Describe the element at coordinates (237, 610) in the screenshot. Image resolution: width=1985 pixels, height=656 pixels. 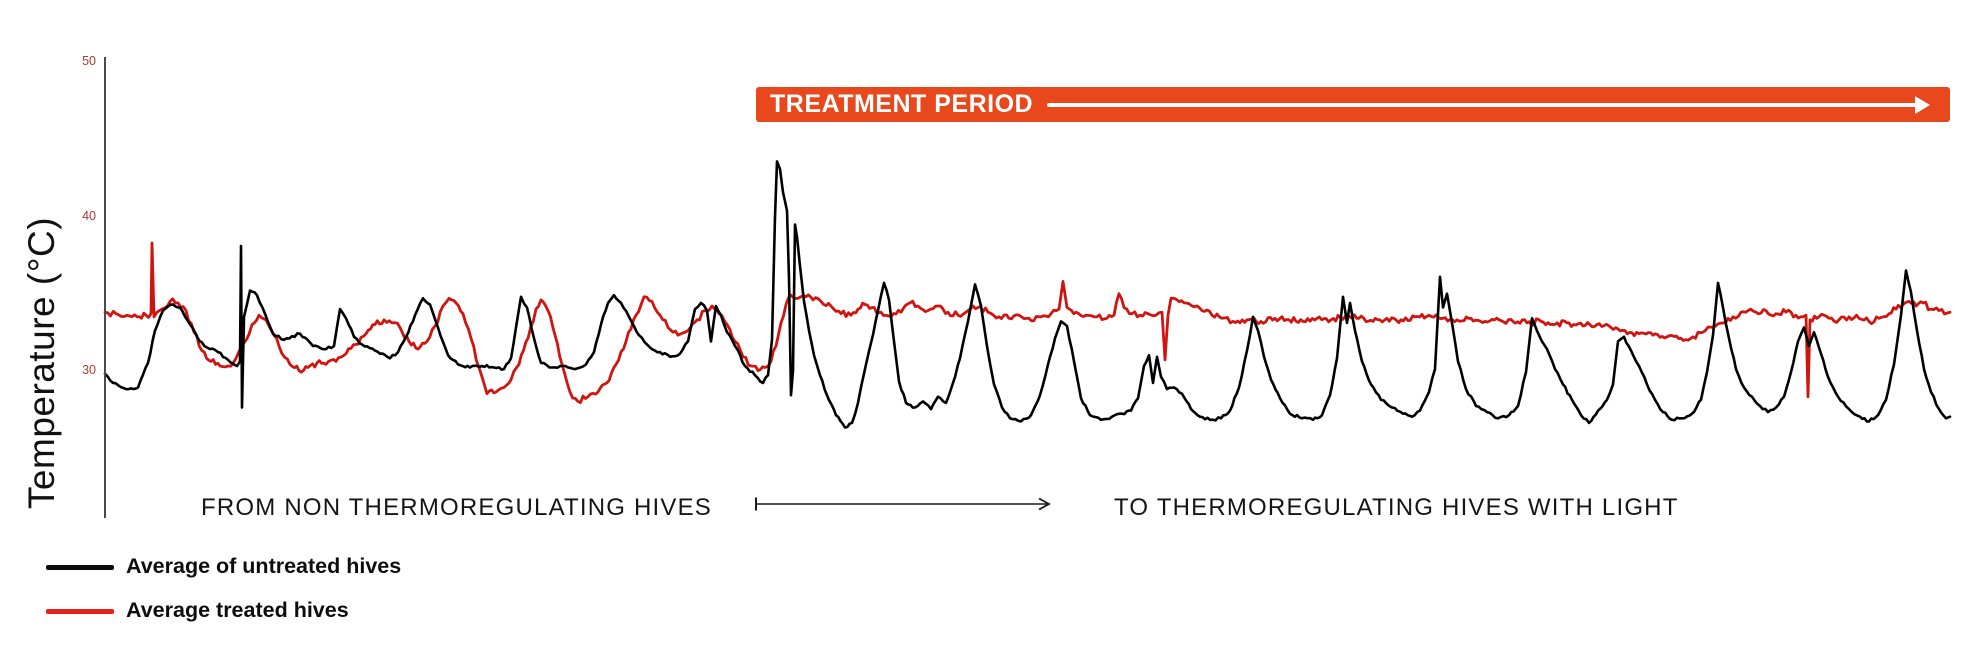
I see `legend-label-treated: Average treated hives` at that location.